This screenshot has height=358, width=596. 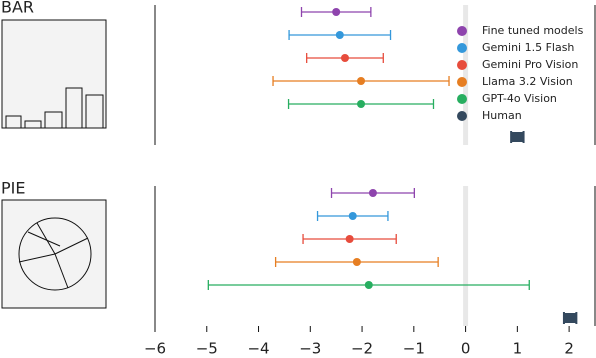 What do you see at coordinates (362, 349) in the screenshot?
I see `x-tick-label: −2` at bounding box center [362, 349].